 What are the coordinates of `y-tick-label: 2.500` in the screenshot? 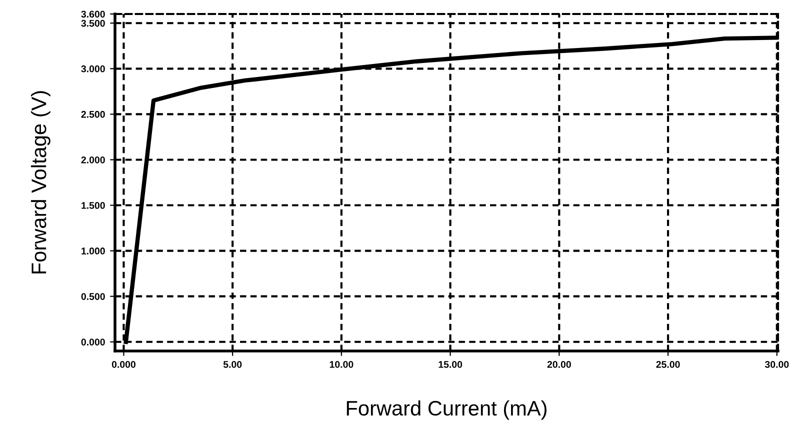 It's located at (93, 114).